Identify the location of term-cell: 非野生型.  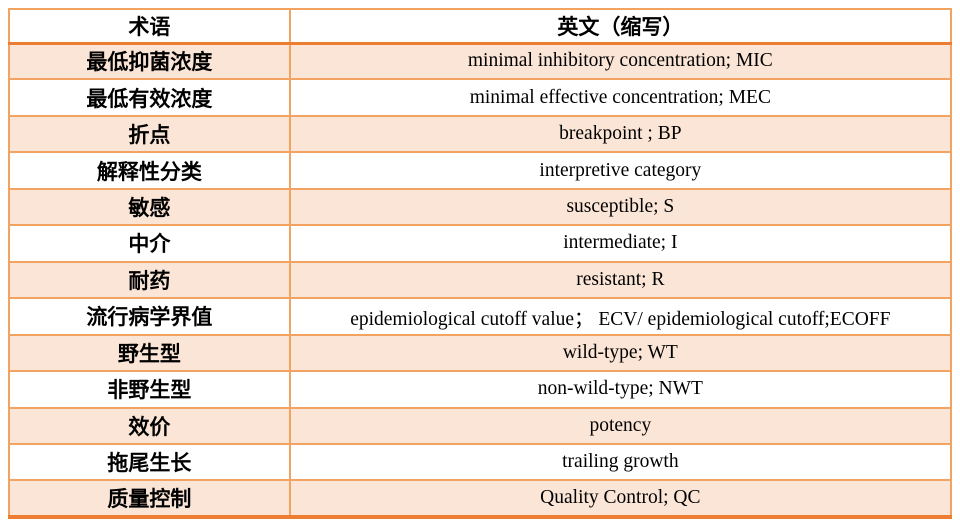
(149, 389).